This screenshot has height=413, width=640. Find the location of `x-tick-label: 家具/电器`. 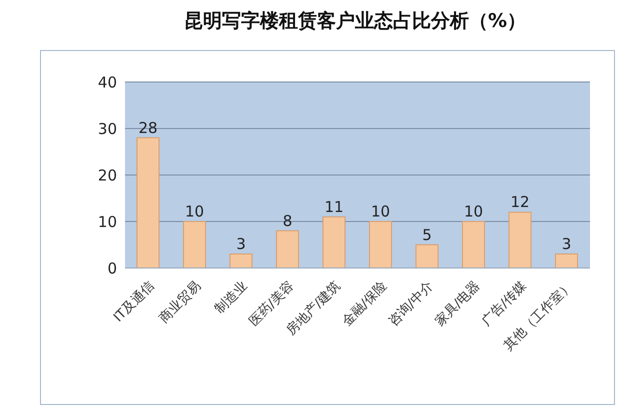

x-tick-label: 家具/电器 is located at coordinates (458, 304).